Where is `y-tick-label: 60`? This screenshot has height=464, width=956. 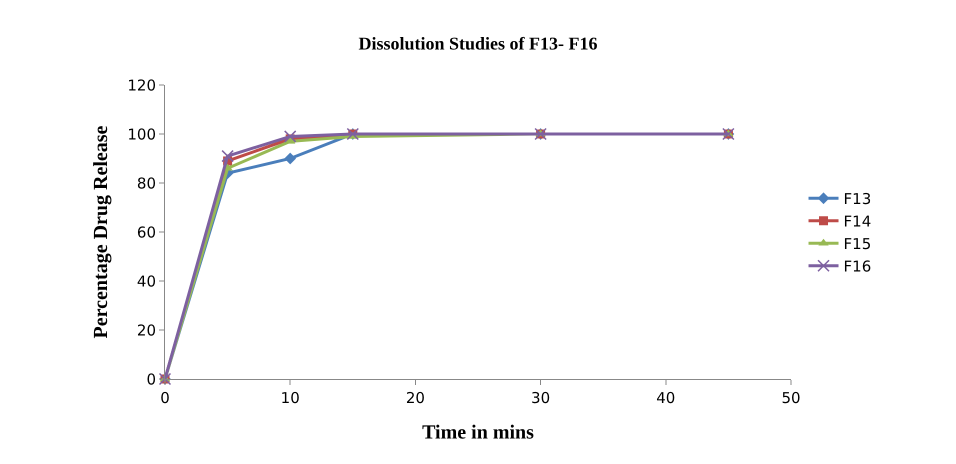
y-tick-label: 60 is located at coordinates (146, 232).